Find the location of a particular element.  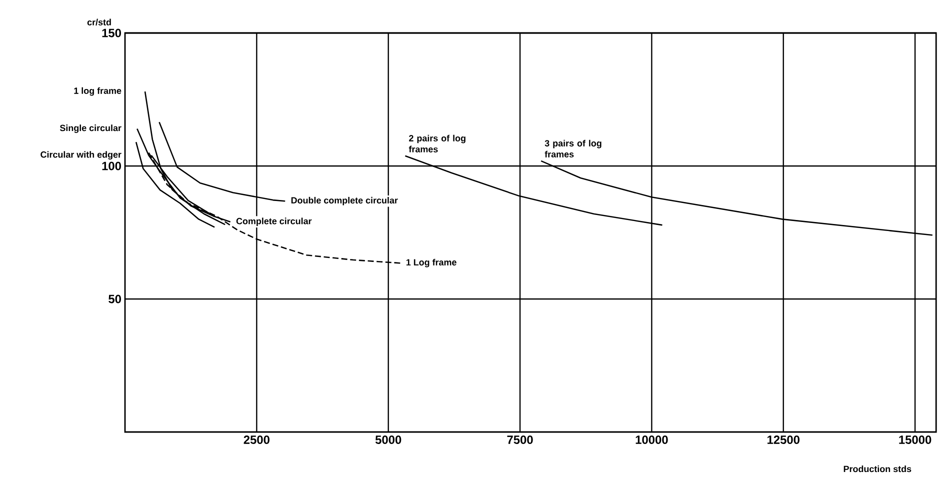

text: 1 log frame is located at coordinates (98, 91).